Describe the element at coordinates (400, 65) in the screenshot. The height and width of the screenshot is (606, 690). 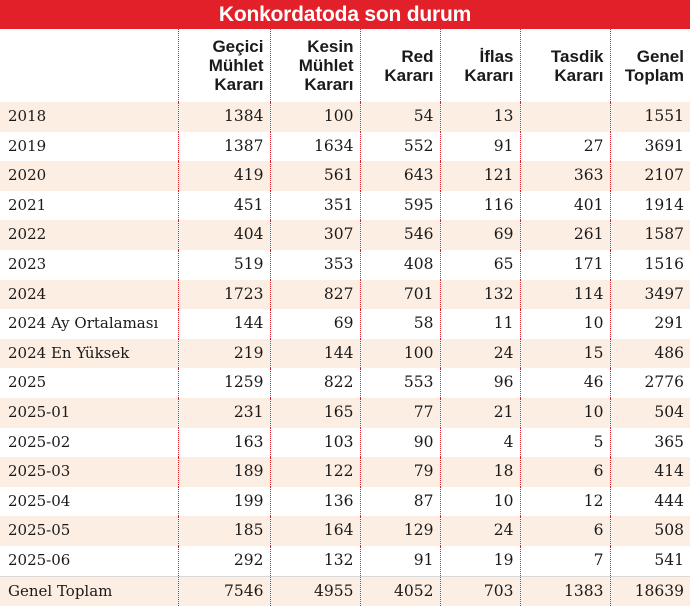
I see `column-header-red: Red Kararı` at that location.